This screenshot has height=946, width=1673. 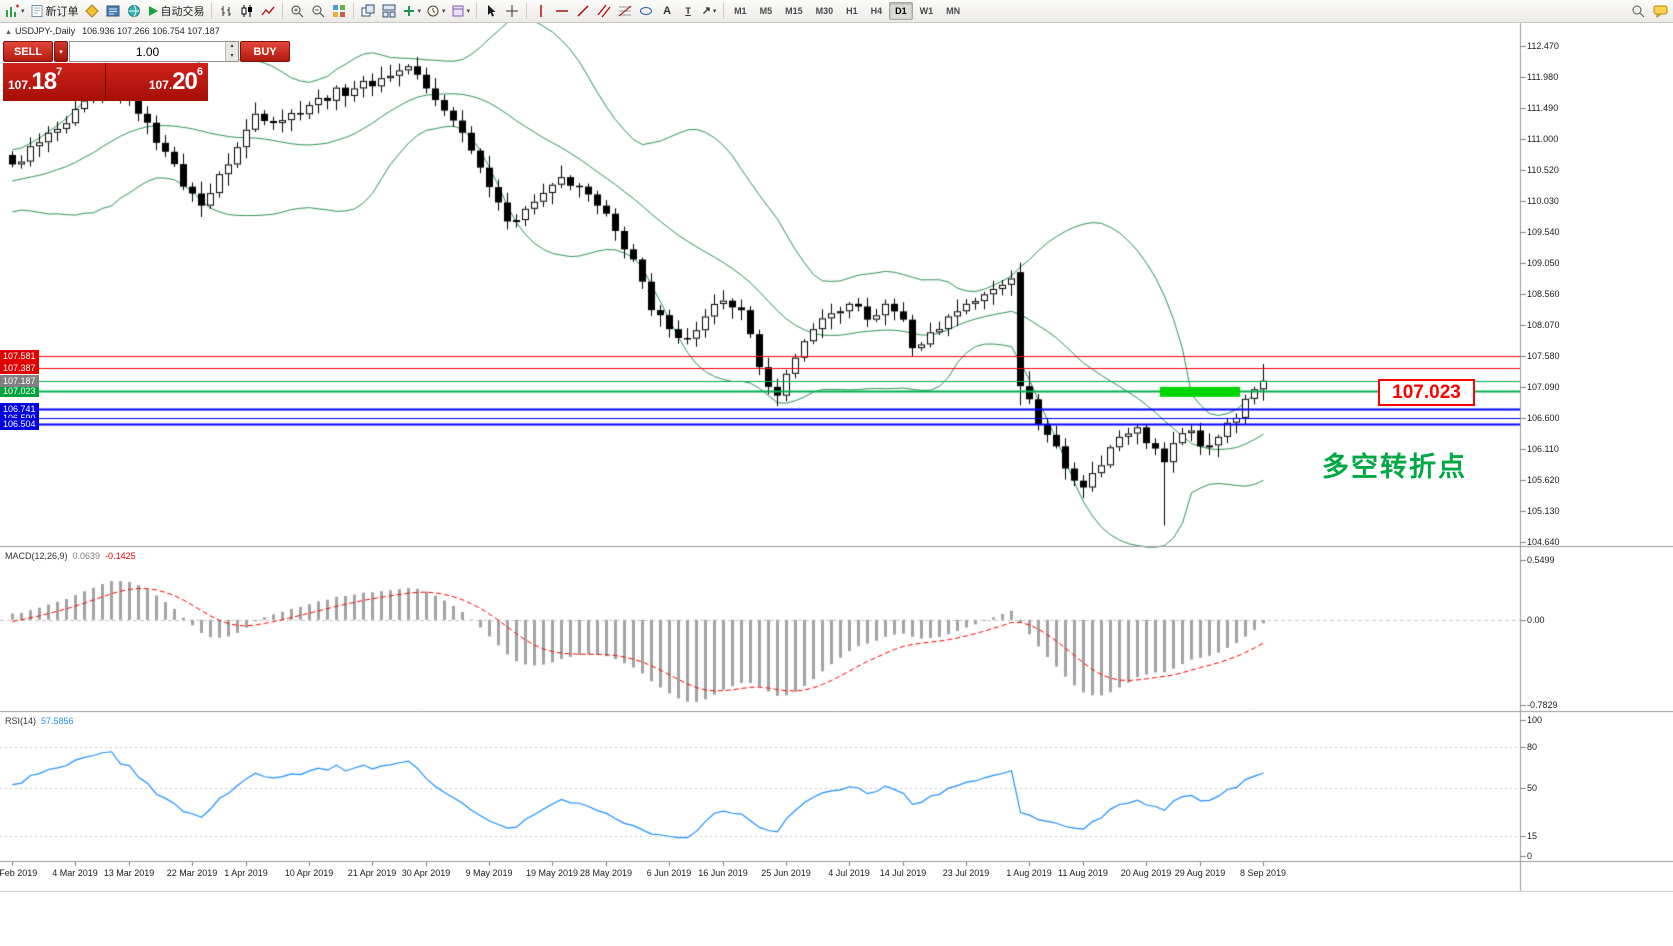 I want to click on lot-decrease-button: ▾, so click(x=232, y=55).